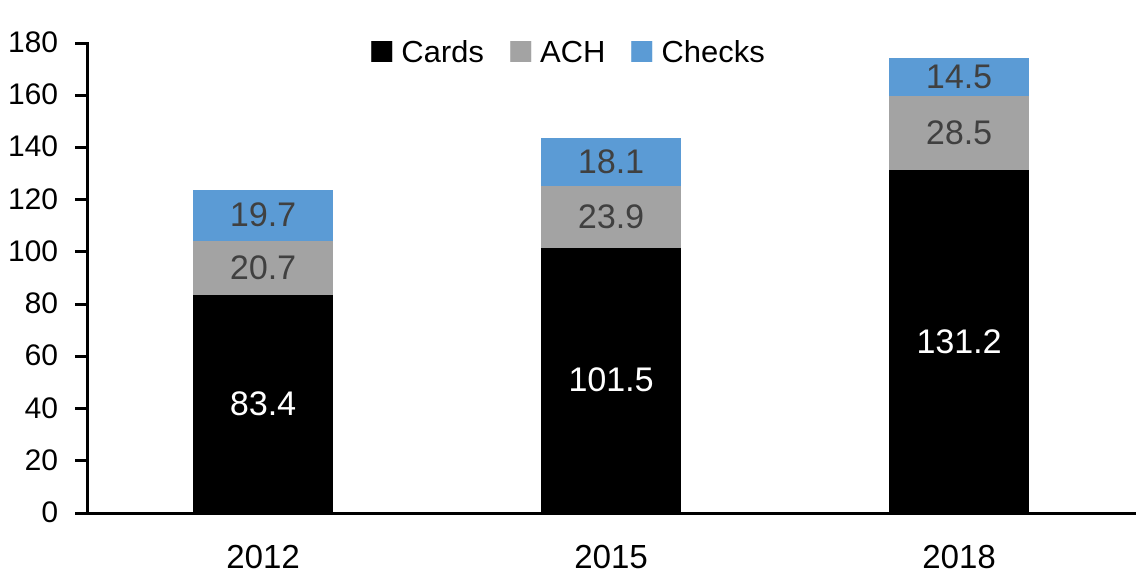 The height and width of the screenshot is (588, 1136). Describe the element at coordinates (32, 42) in the screenshot. I see `y-tick-label: 180` at that location.